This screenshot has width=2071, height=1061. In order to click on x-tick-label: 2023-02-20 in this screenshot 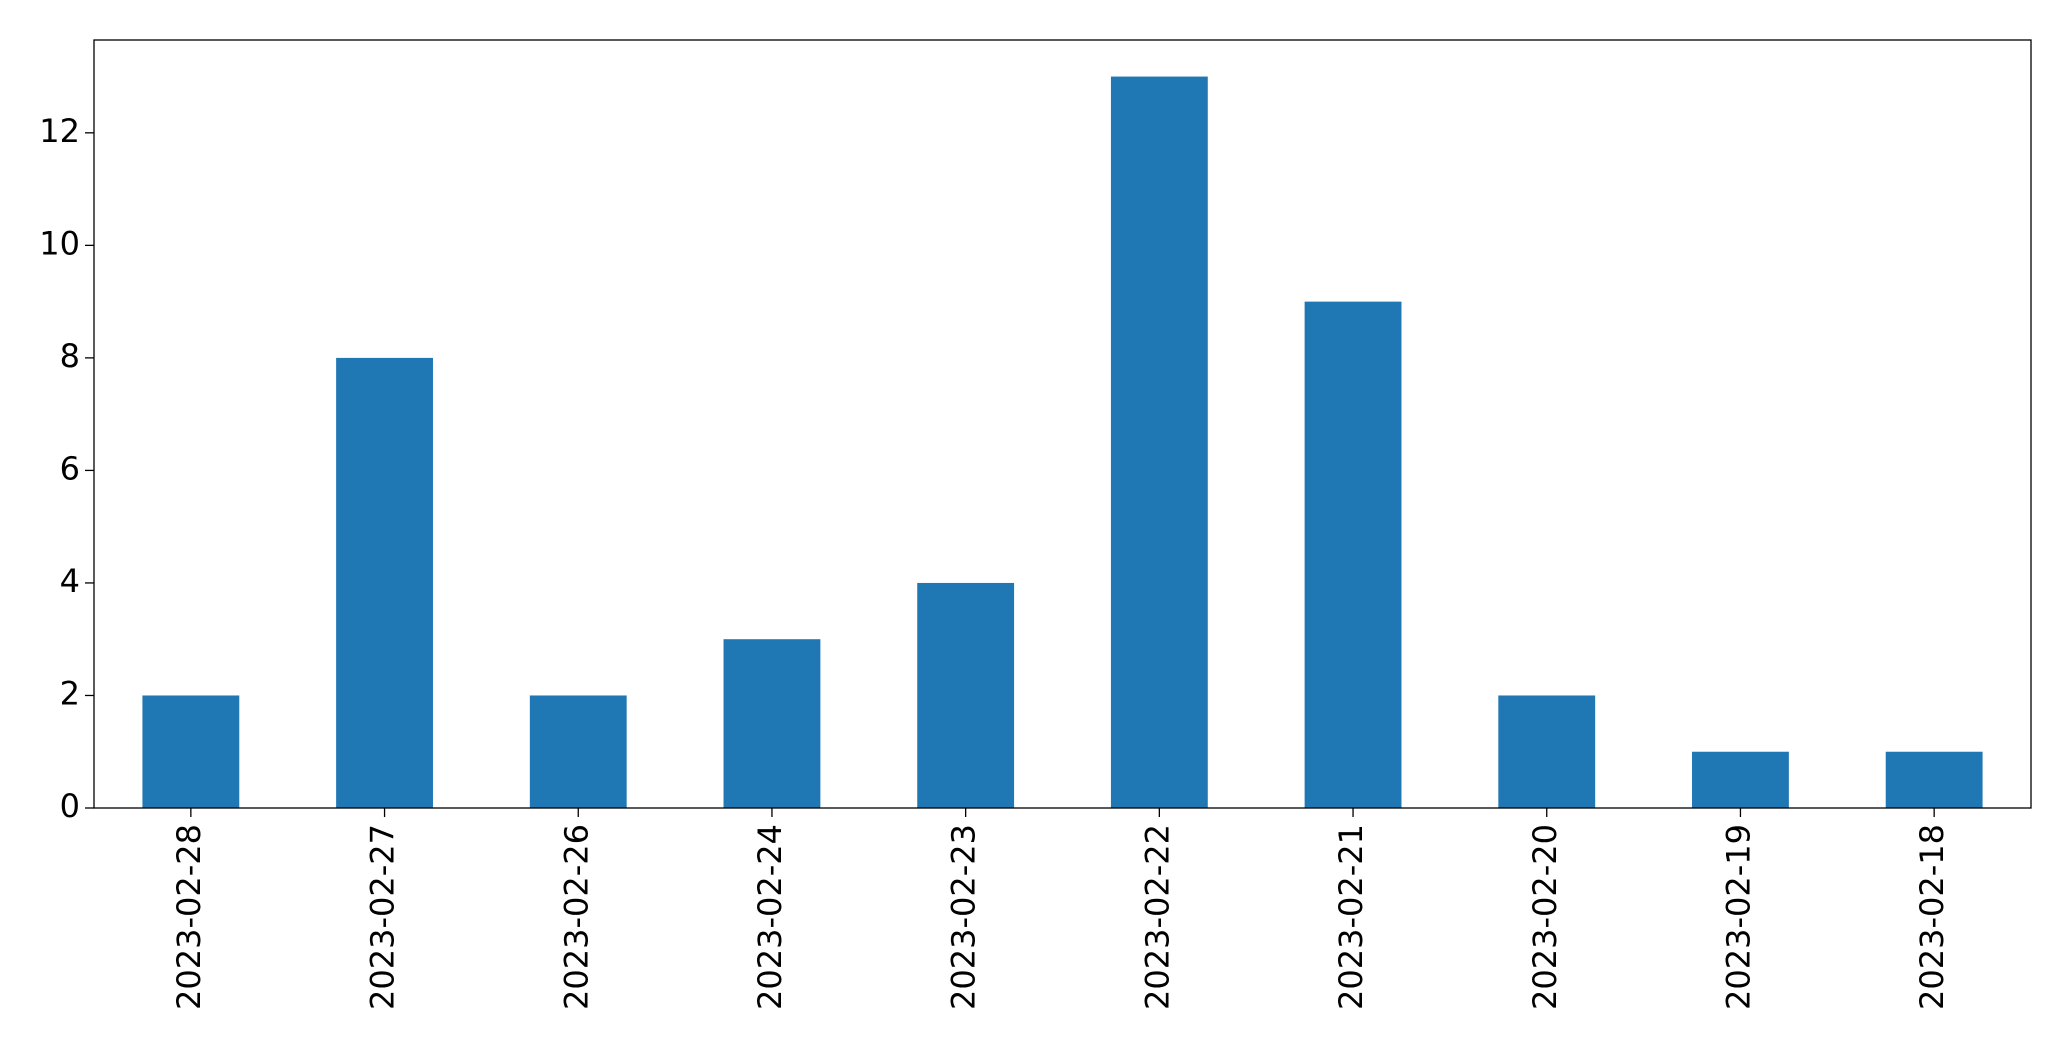, I will do `click(1545, 917)`.